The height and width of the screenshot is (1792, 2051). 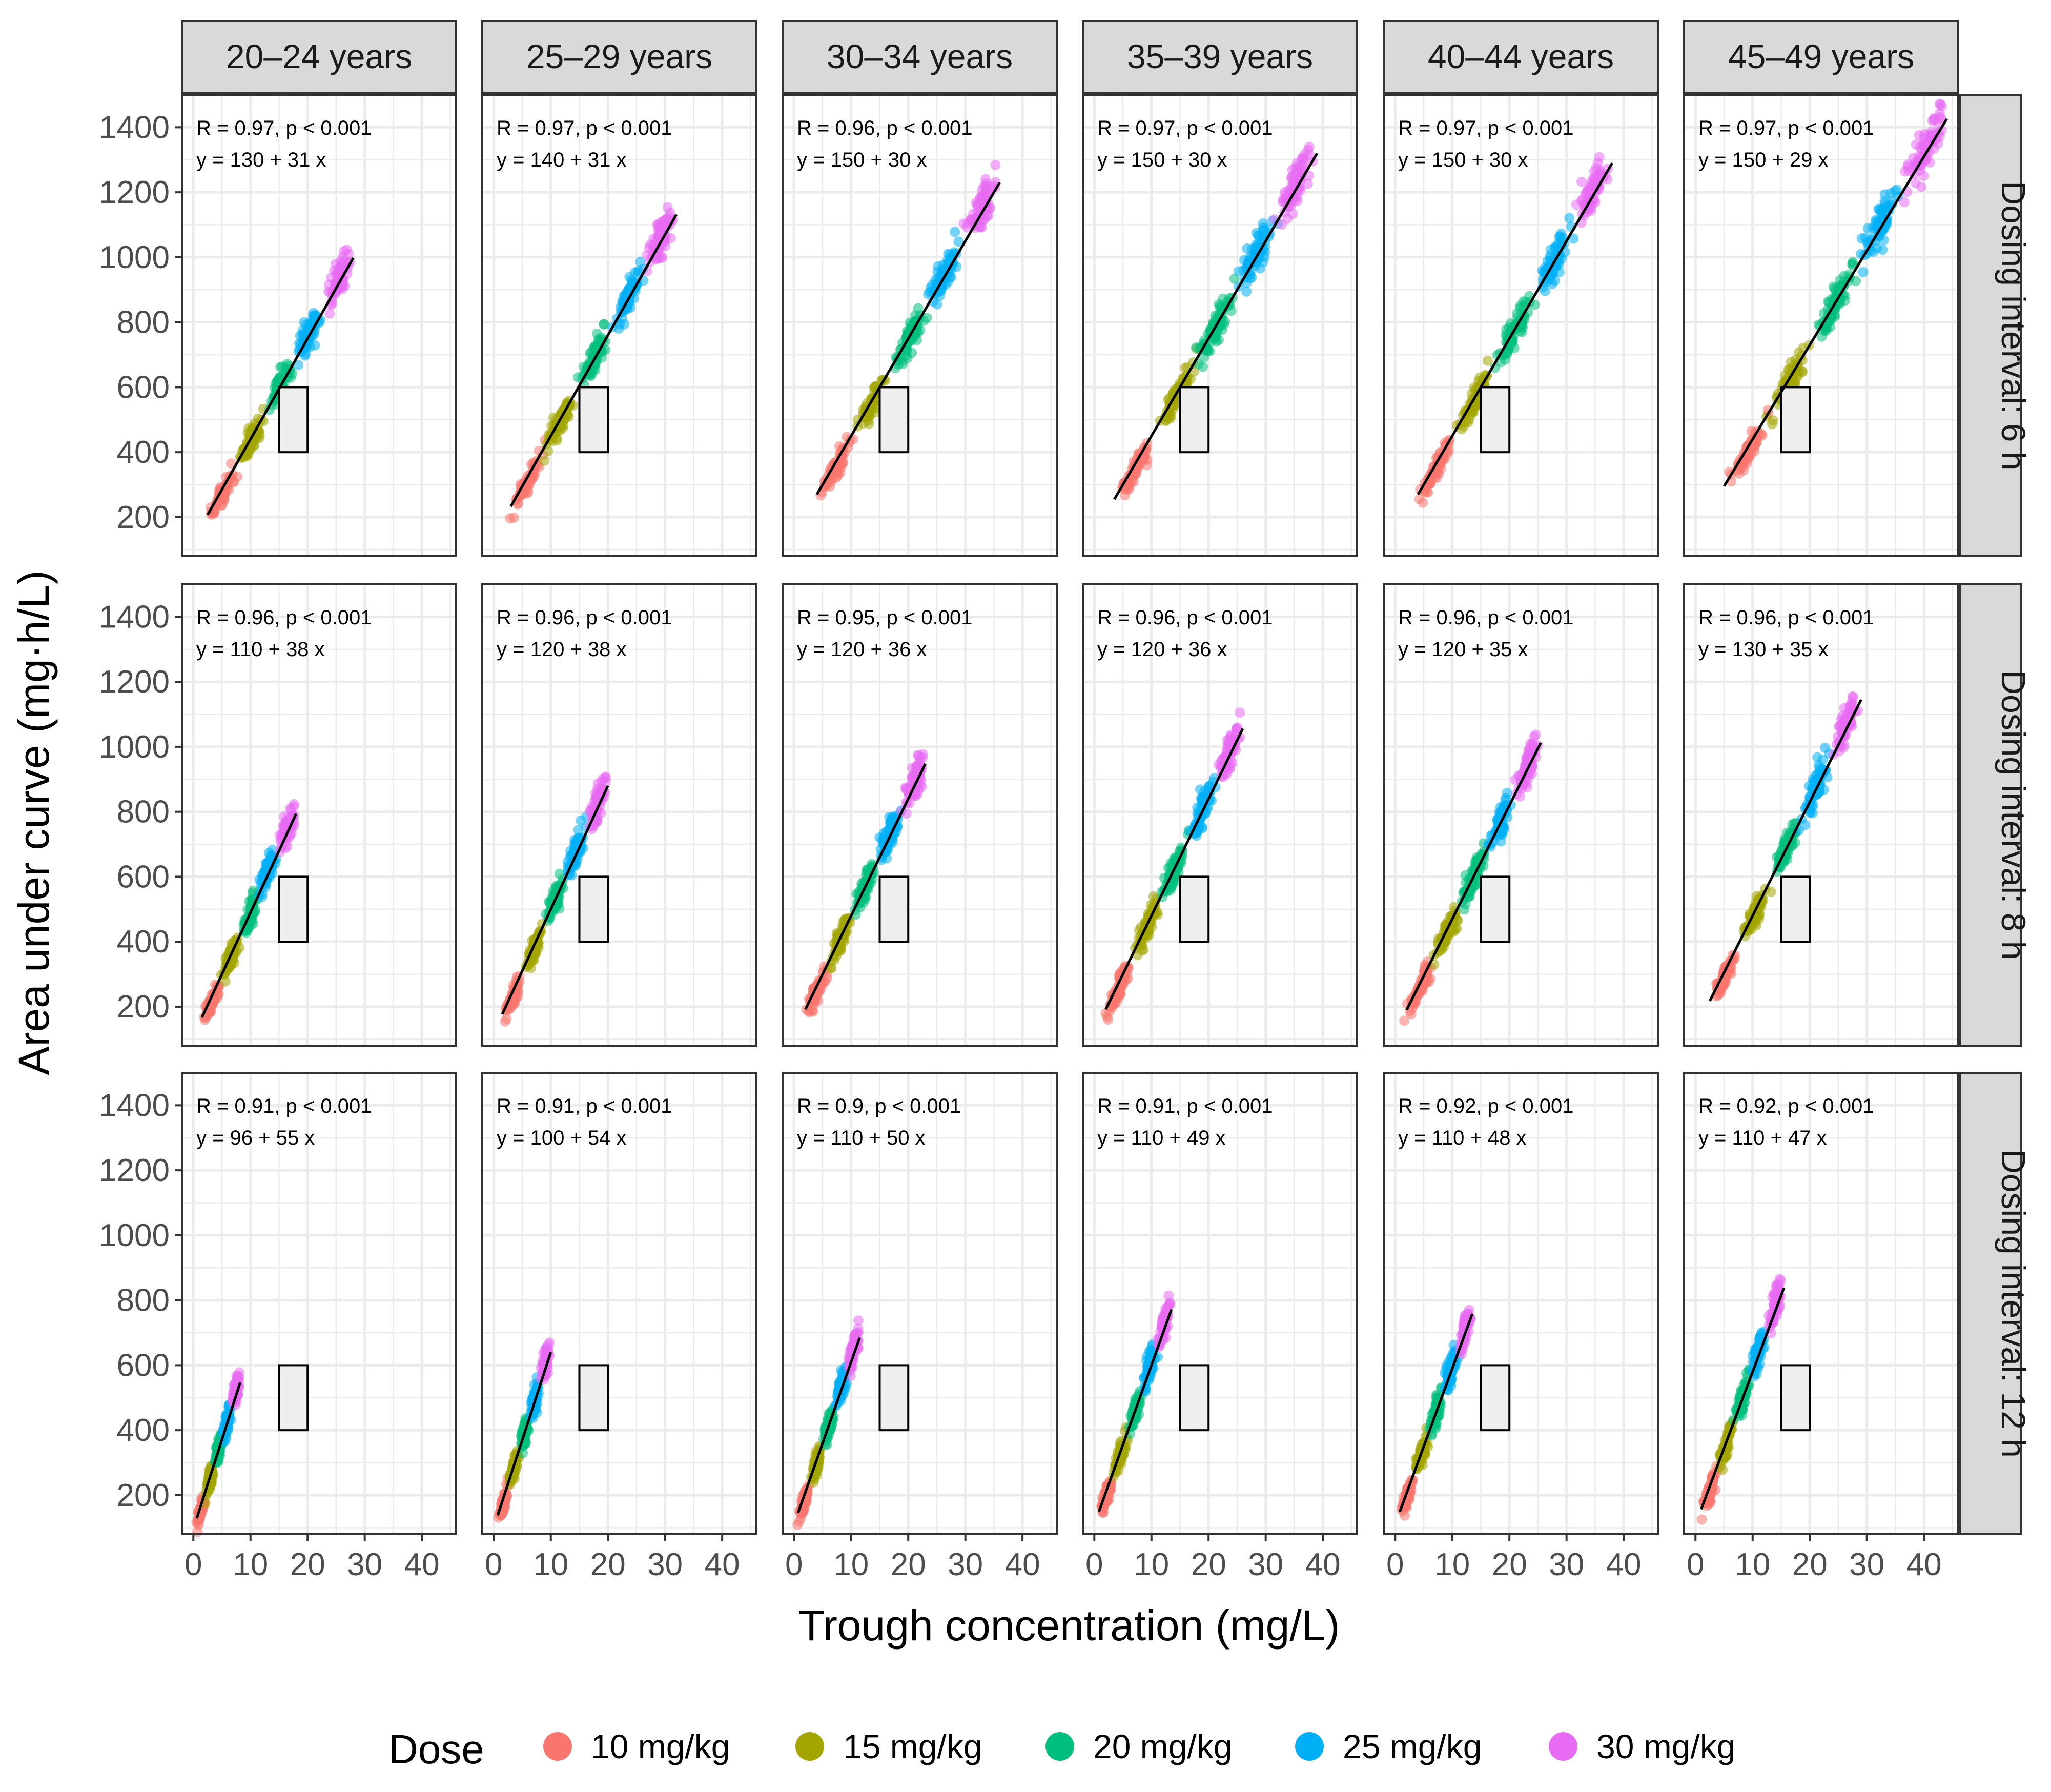 I want to click on column-strip-label: 35–39 years, so click(x=1220, y=56).